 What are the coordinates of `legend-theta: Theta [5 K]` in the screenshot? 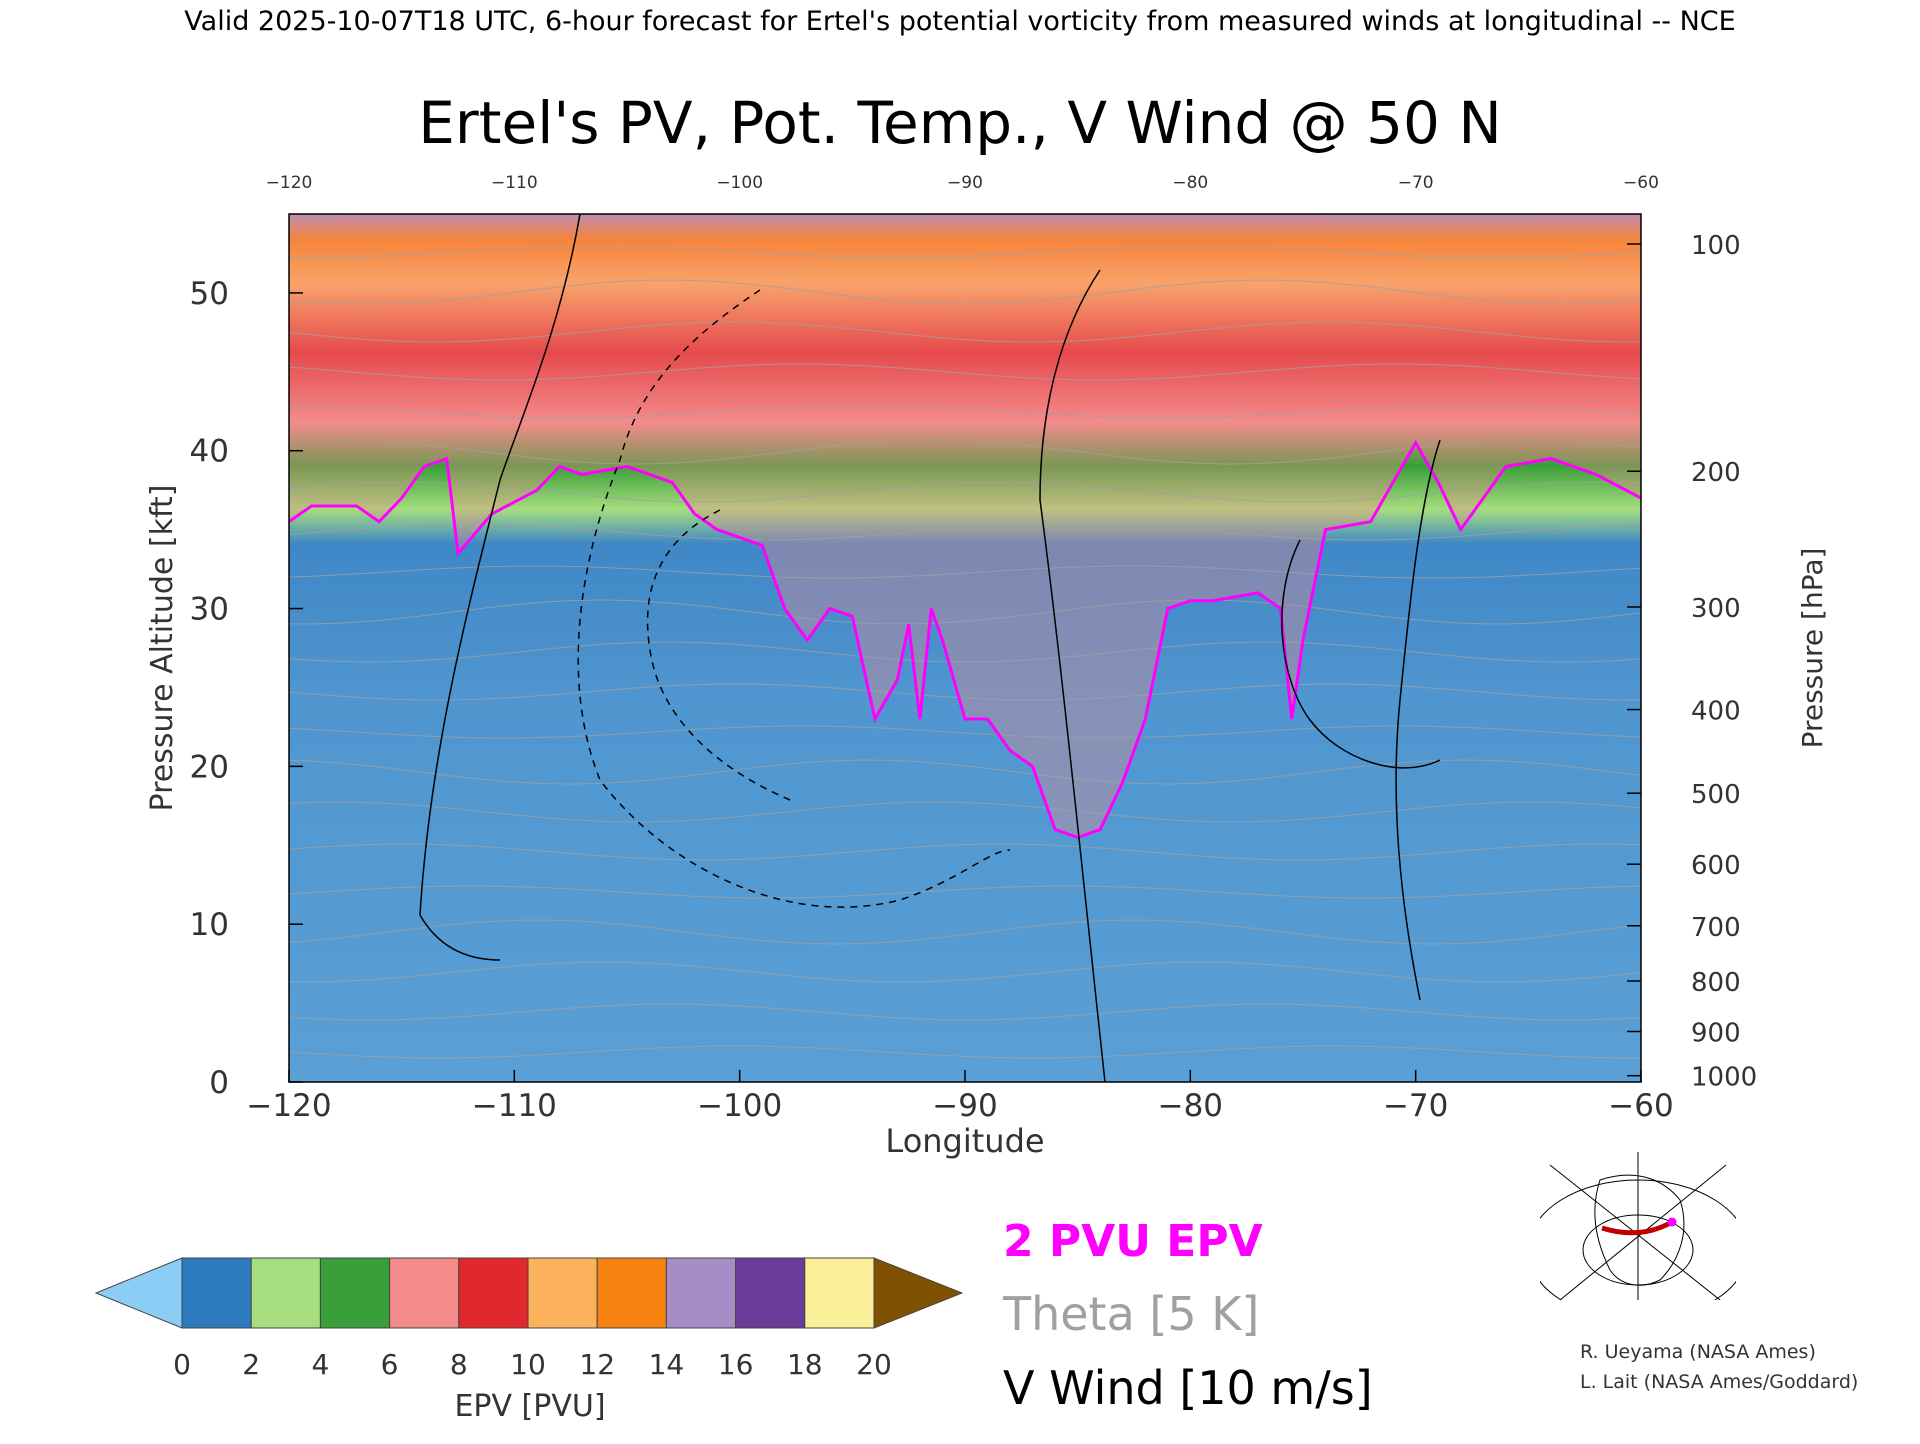 It's located at (1130, 1314).